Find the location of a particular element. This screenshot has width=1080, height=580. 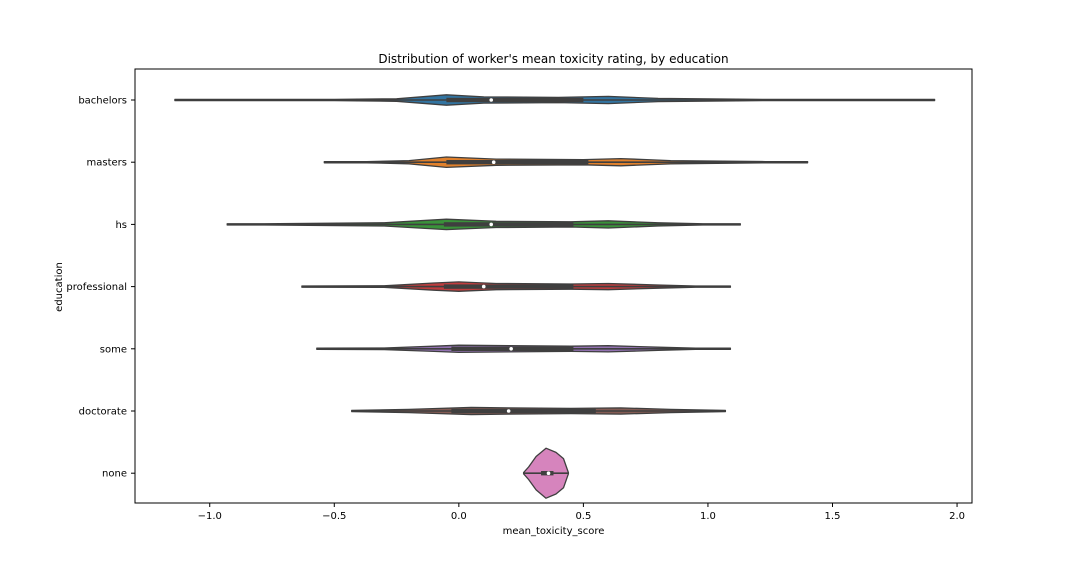

x-tick-label: 0.0 is located at coordinates (459, 516).